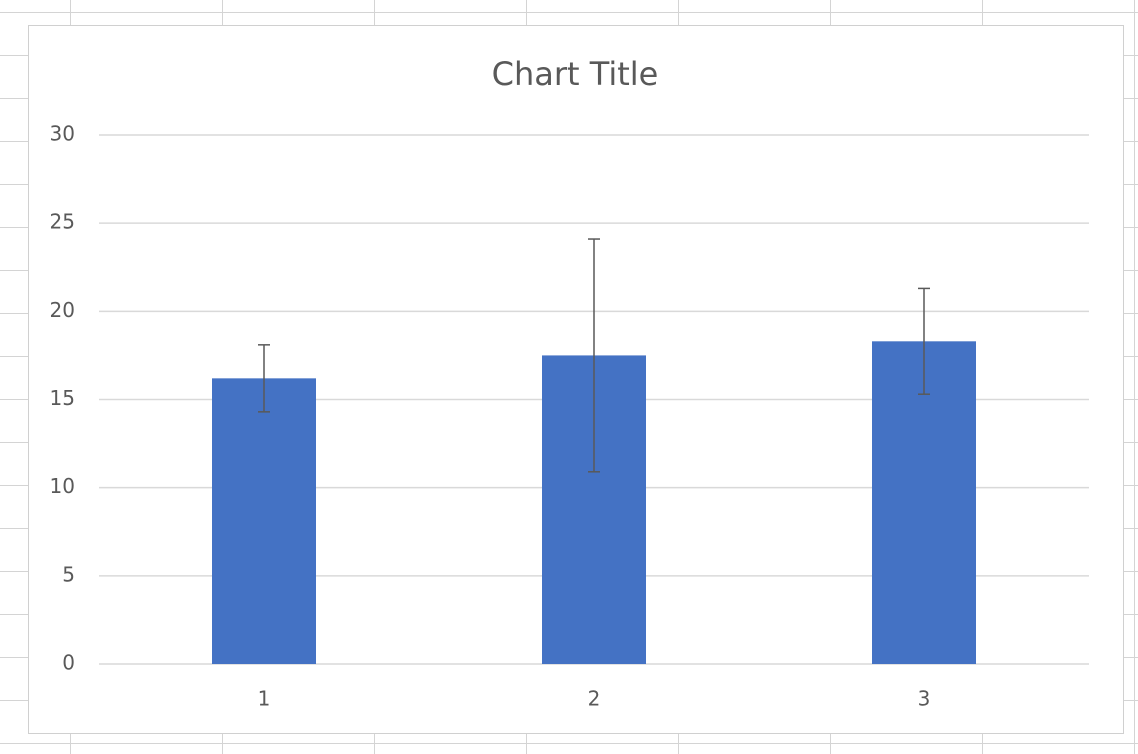  I want to click on y-tick-label: 5, so click(68, 574).